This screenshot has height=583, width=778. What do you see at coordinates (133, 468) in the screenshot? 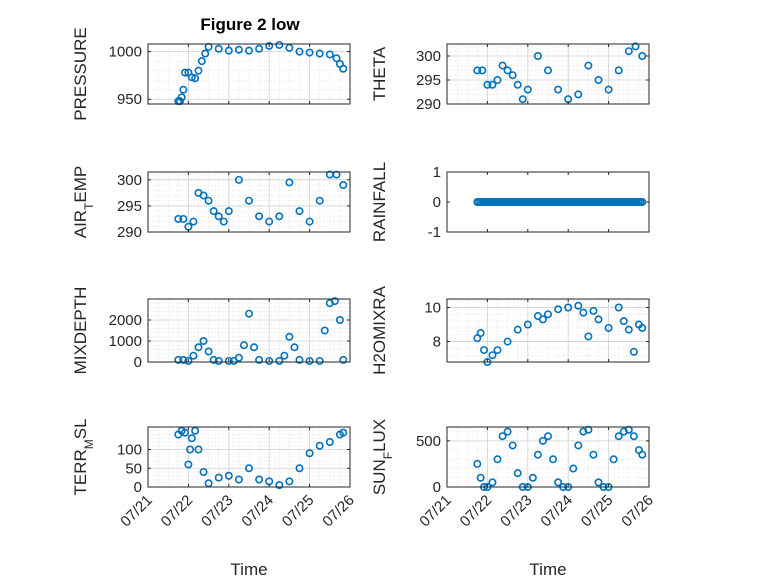
I see `terr-msl-y-tick-label: 50` at bounding box center [133, 468].